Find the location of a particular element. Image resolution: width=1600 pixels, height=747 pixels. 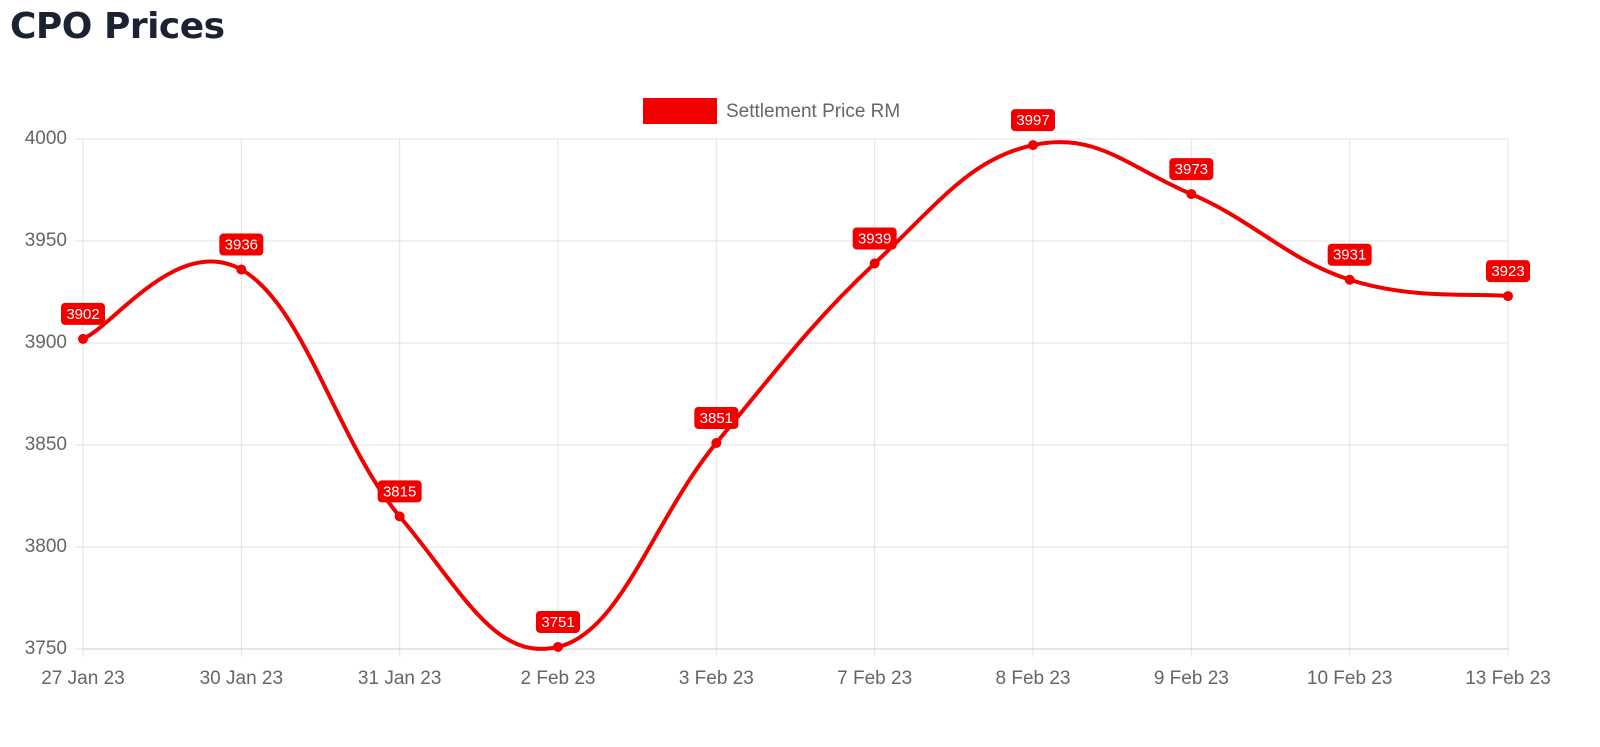

y-tick-label: 3800 is located at coordinates (46, 546).